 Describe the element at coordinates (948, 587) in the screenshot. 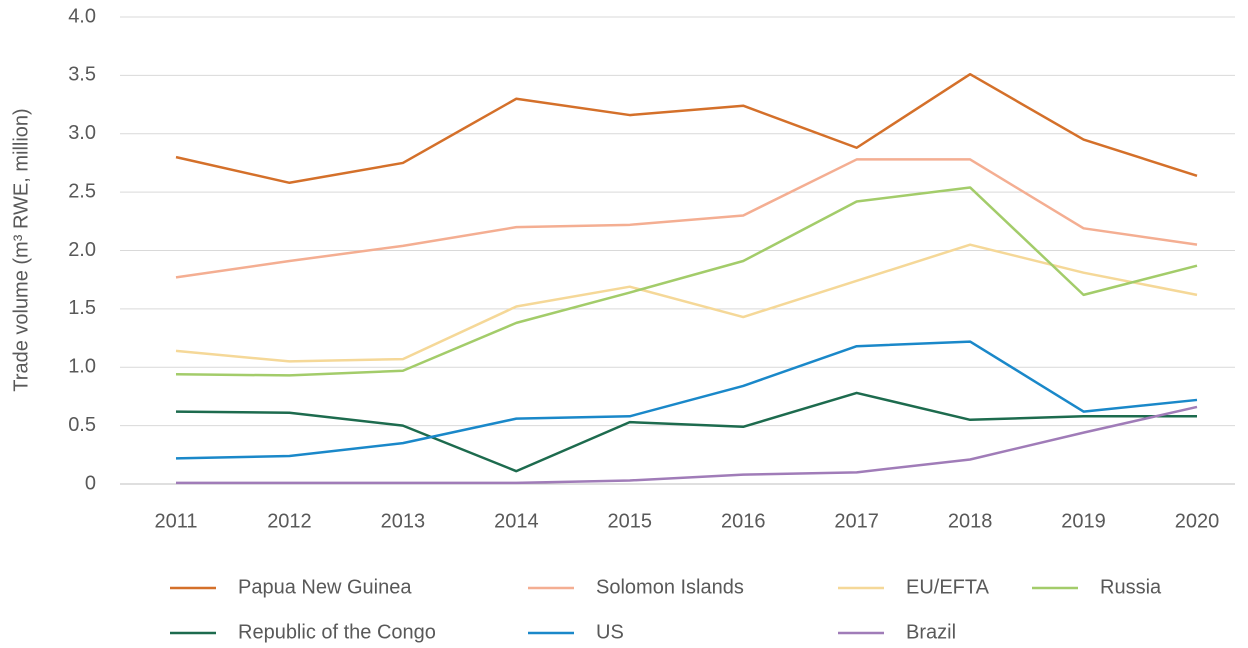

I see `legend-label: EU/EFTA` at that location.